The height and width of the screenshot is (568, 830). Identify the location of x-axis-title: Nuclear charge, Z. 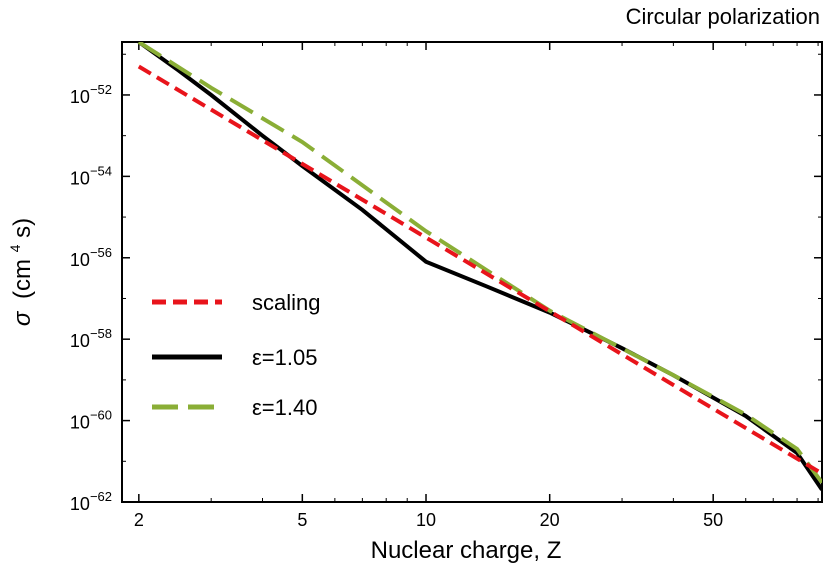
(466, 550).